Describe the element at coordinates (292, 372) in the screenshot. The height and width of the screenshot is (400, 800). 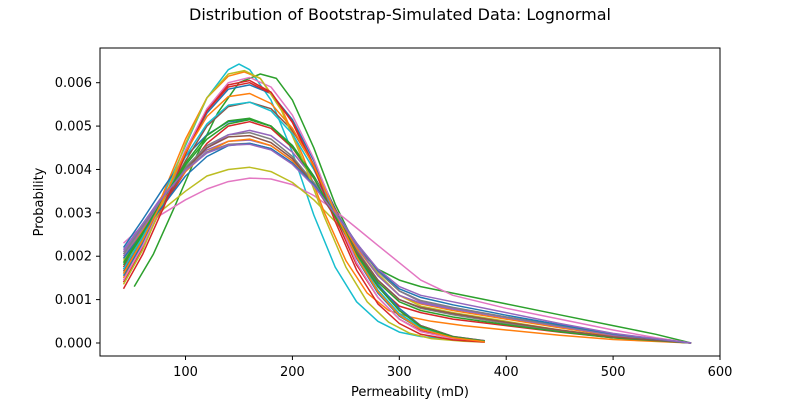
I see `x-tick-label: 200` at that location.